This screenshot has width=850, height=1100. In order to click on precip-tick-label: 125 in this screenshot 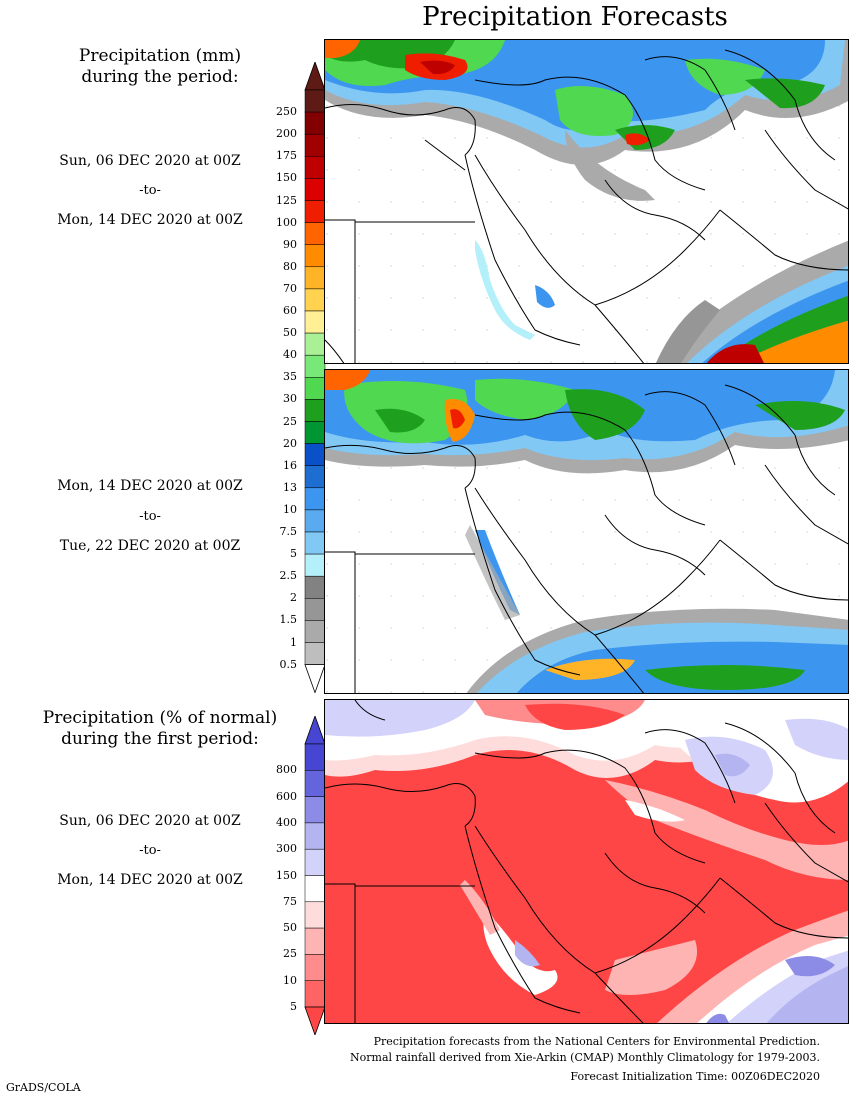, I will do `click(286, 200)`.